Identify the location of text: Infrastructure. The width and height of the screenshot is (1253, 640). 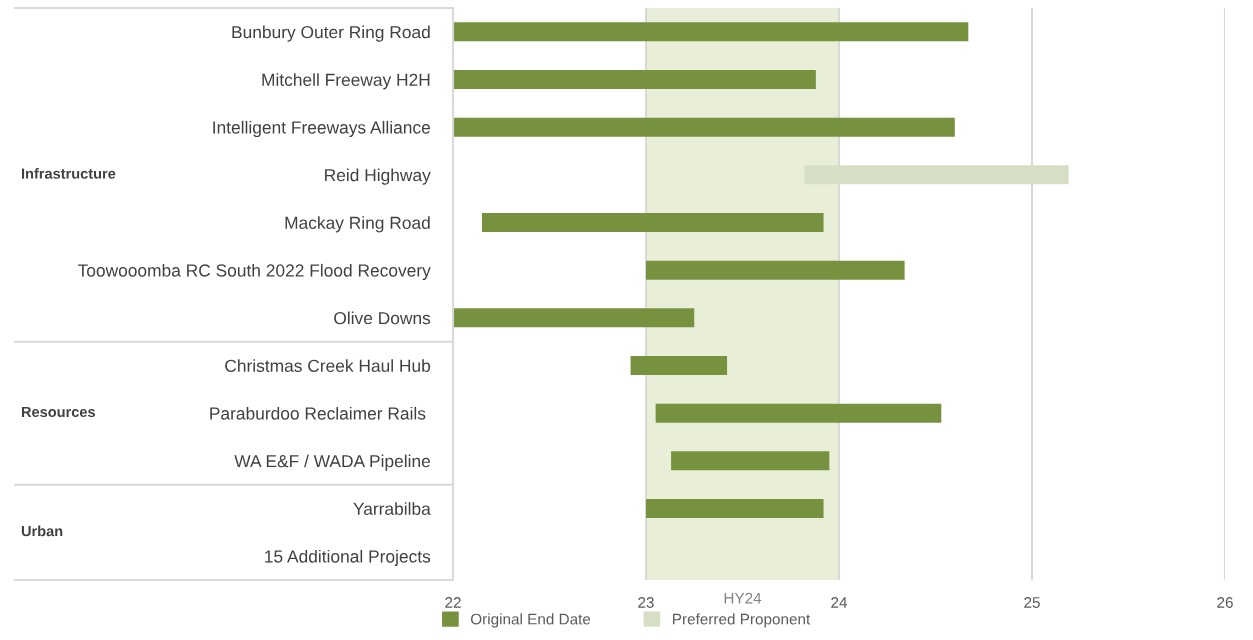
(68, 173).